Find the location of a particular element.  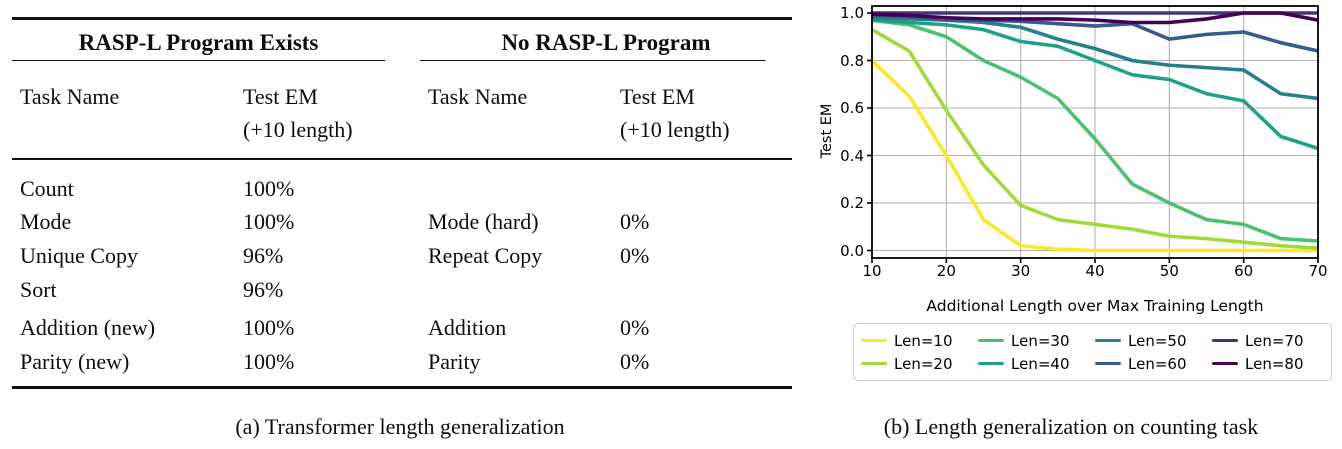

table-row: Addition (new) 100% Addition 0% is located at coordinates (405, 330).